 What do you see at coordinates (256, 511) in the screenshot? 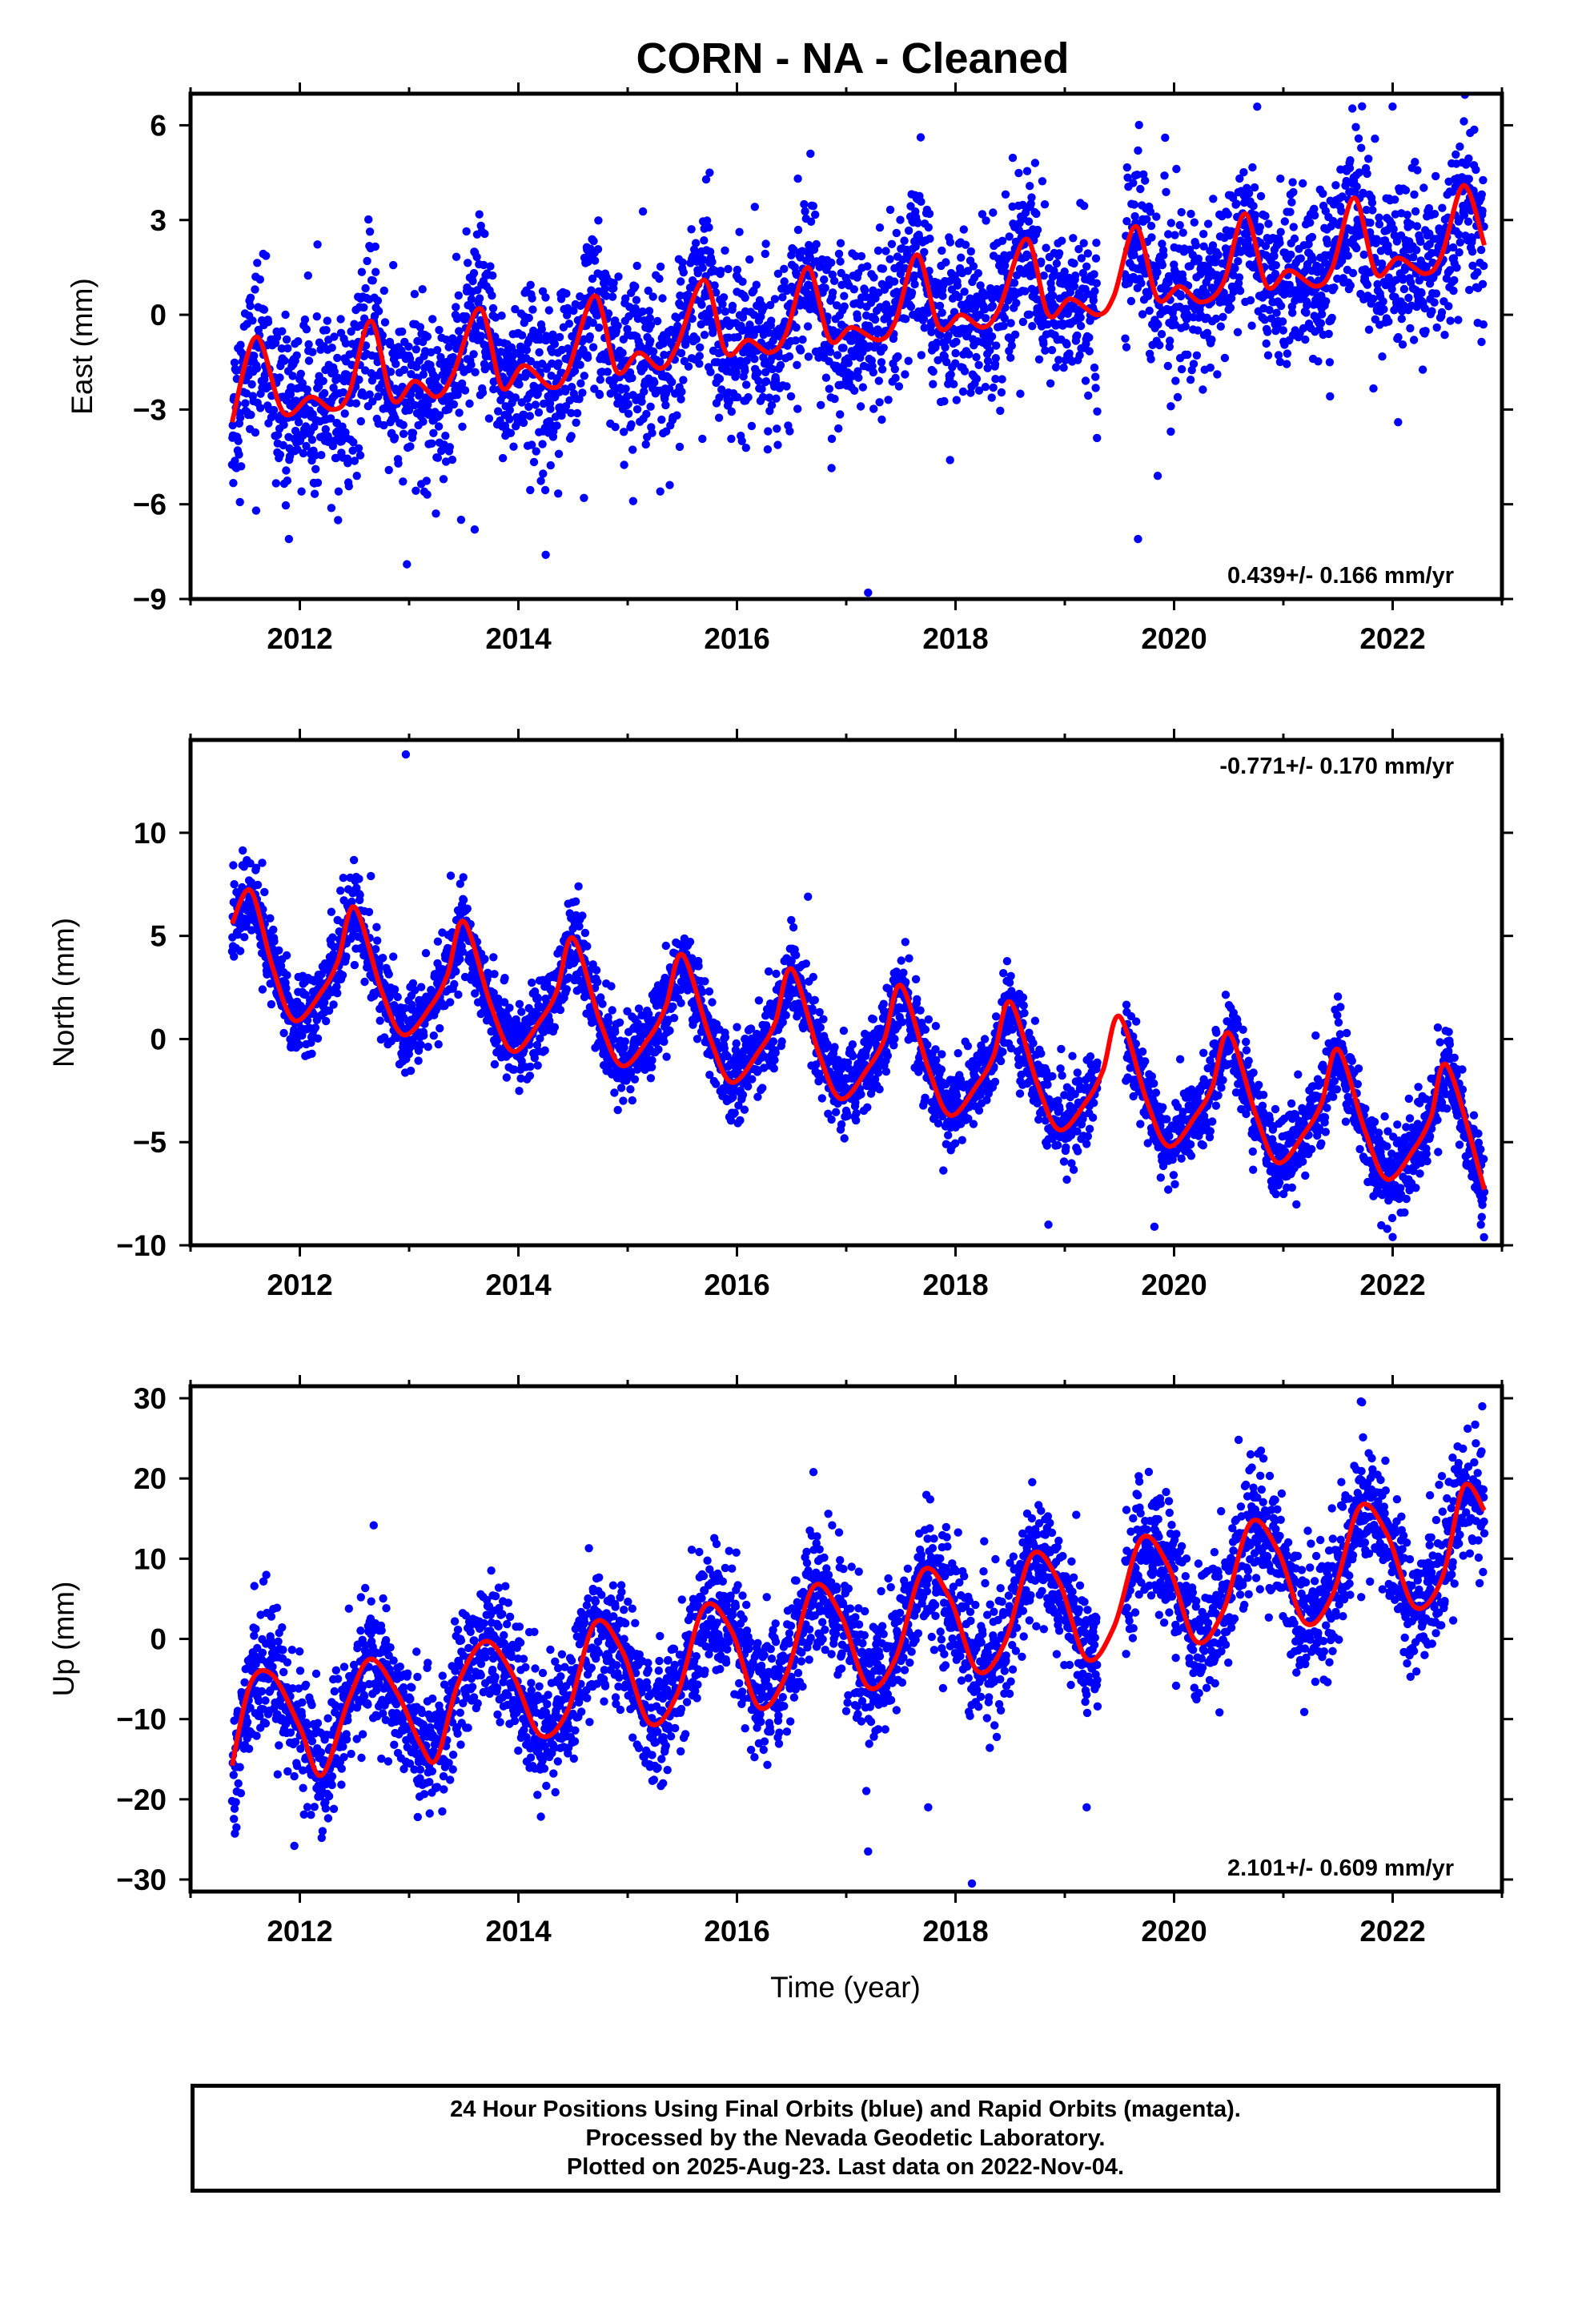
I see `east-outlier-point` at bounding box center [256, 511].